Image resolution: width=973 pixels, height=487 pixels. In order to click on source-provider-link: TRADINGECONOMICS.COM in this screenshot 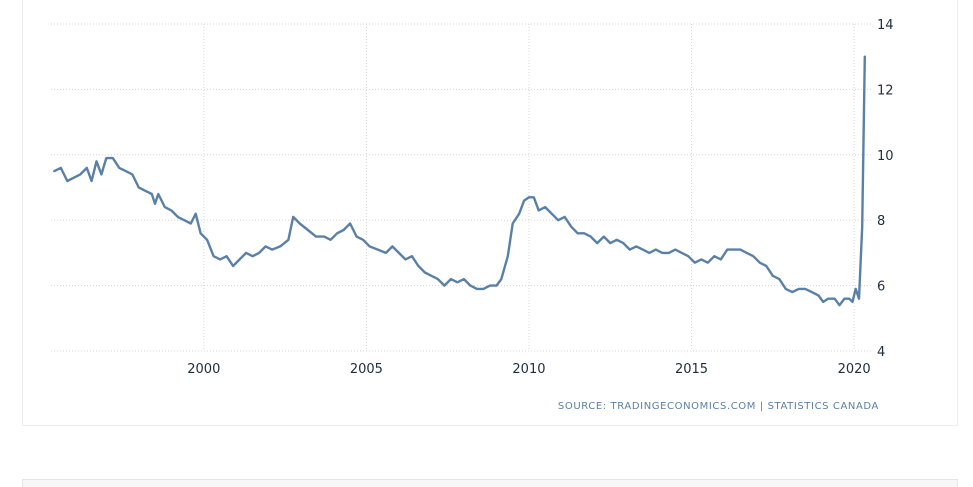, I will do `click(683, 406)`.